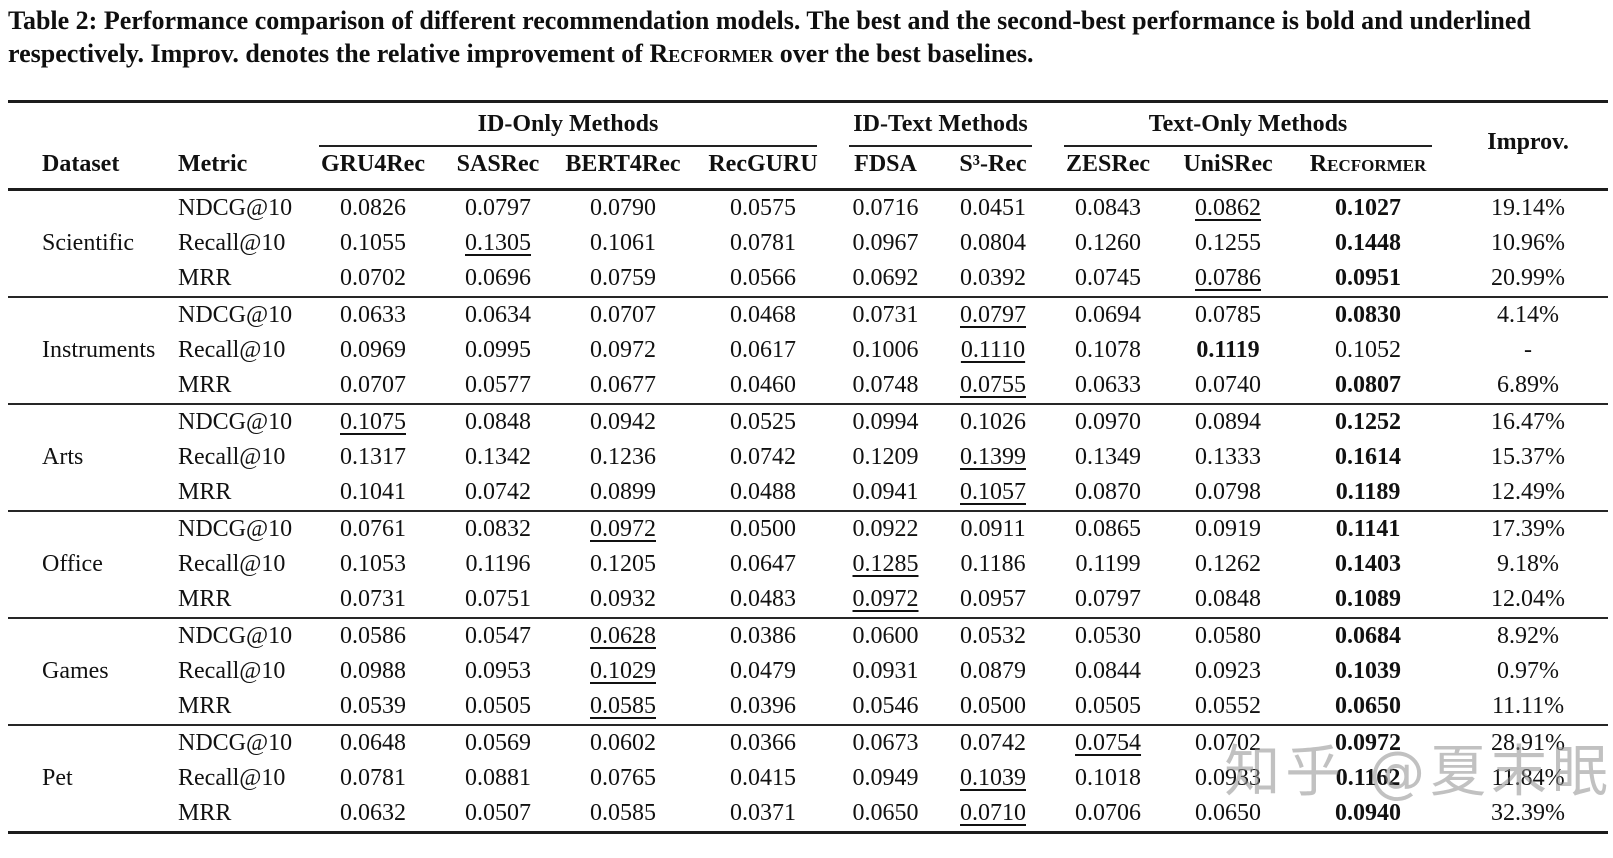 The image size is (1613, 858). I want to click on value-cell: 0.0566, so click(763, 278).